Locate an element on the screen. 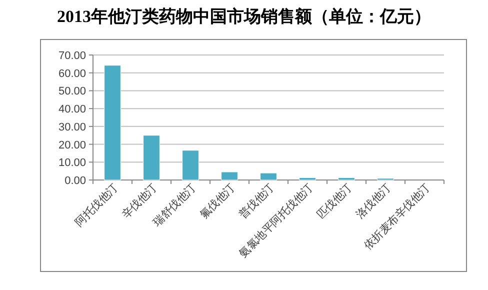 This screenshot has width=488, height=290. y-tick-label: 20.00 is located at coordinates (72, 145).